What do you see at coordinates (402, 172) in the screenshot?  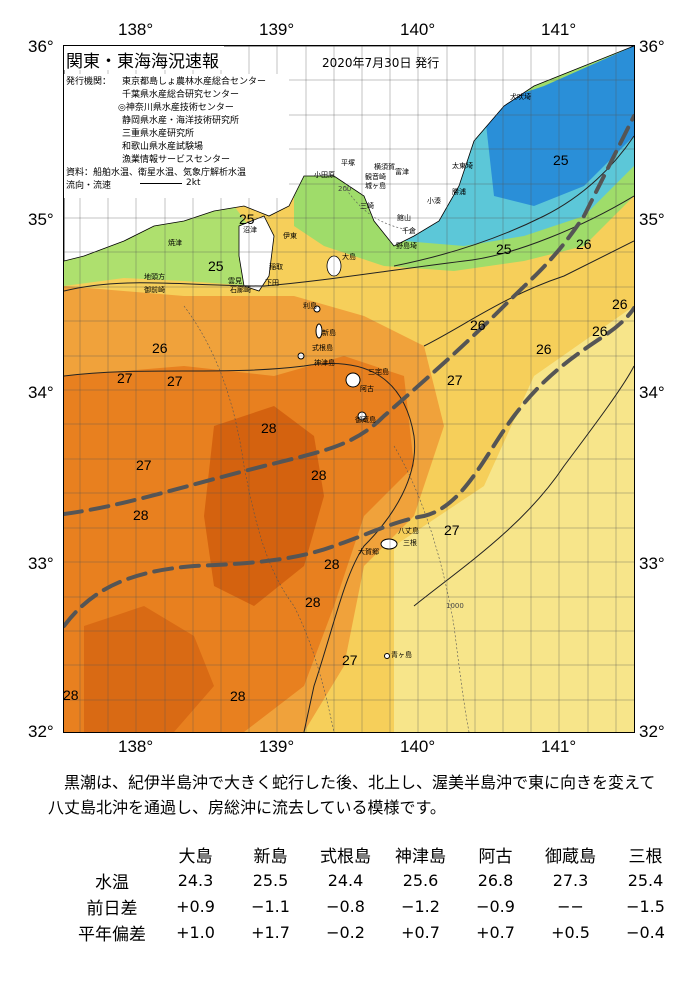 I see `place-futtsu: 富津` at bounding box center [402, 172].